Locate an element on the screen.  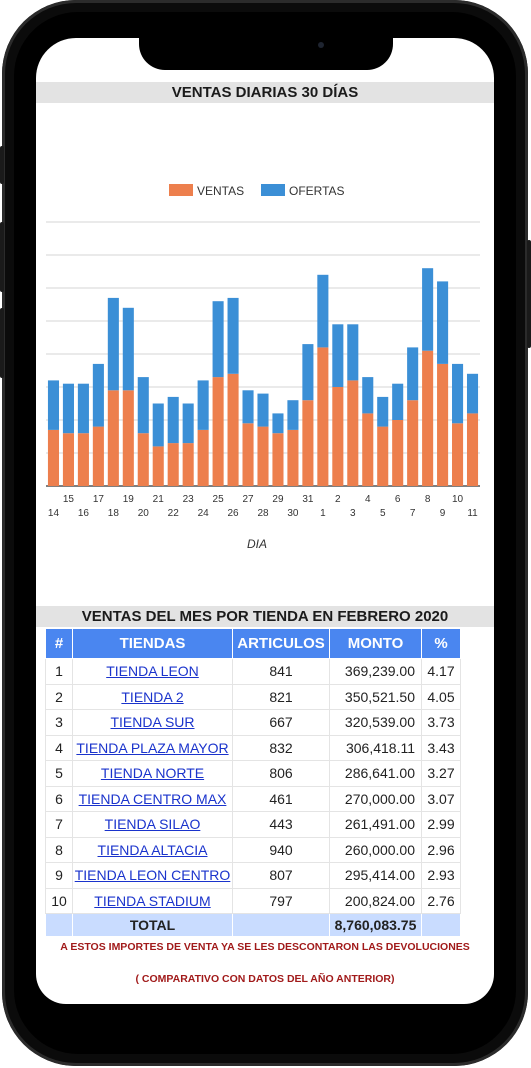
row-tienda-cell: TIENDA SUR is located at coordinates (152, 722).